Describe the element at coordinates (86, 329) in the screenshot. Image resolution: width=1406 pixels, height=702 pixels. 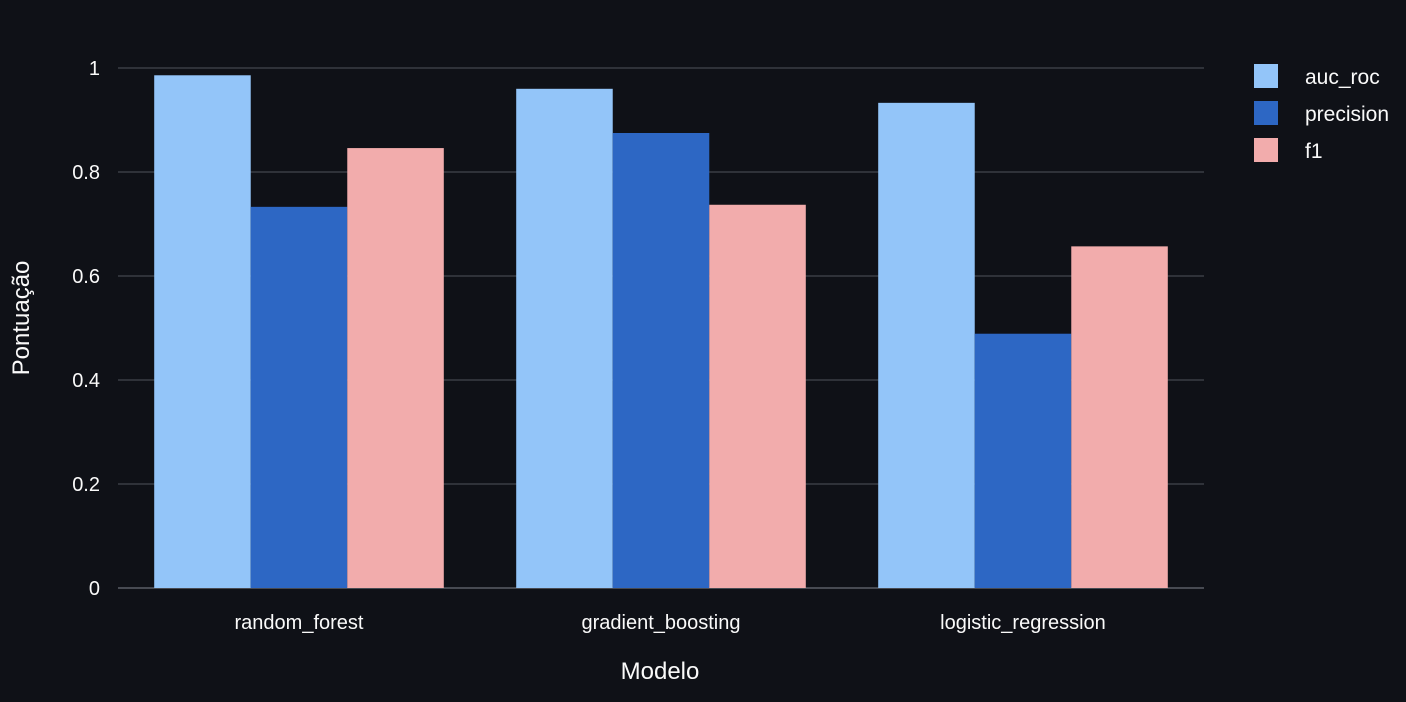
I see `y-axis-ticks: 0 0.2 0.4 0.6 0.8 1` at that location.